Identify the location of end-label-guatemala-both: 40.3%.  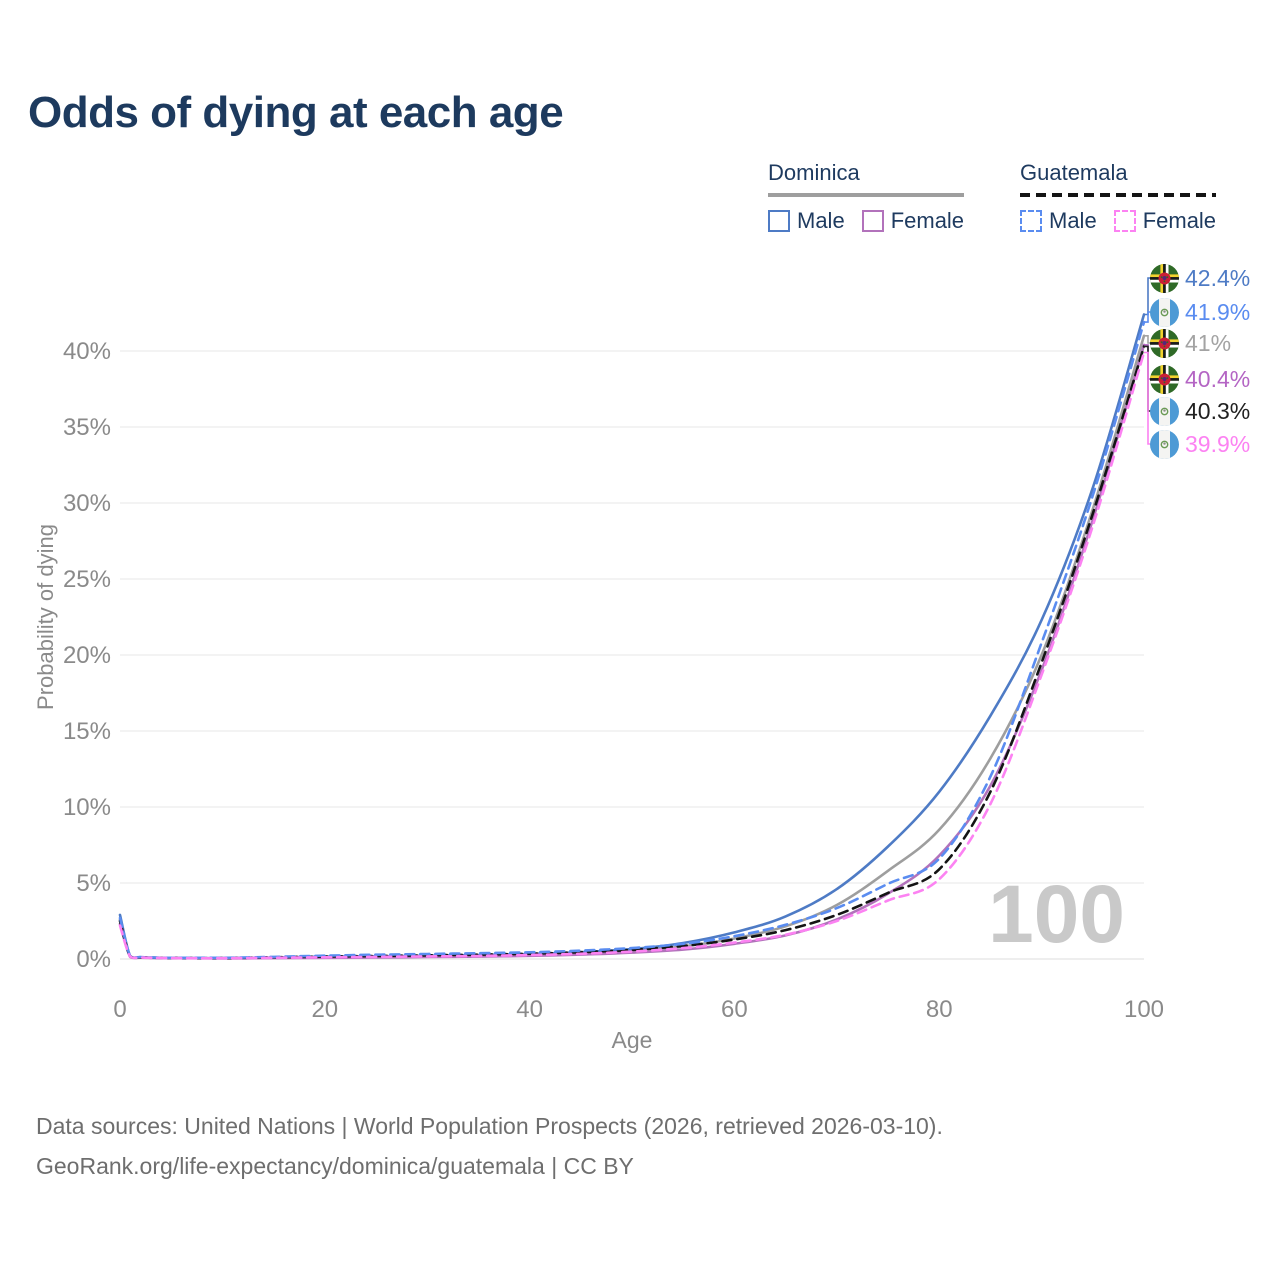
(1200, 411).